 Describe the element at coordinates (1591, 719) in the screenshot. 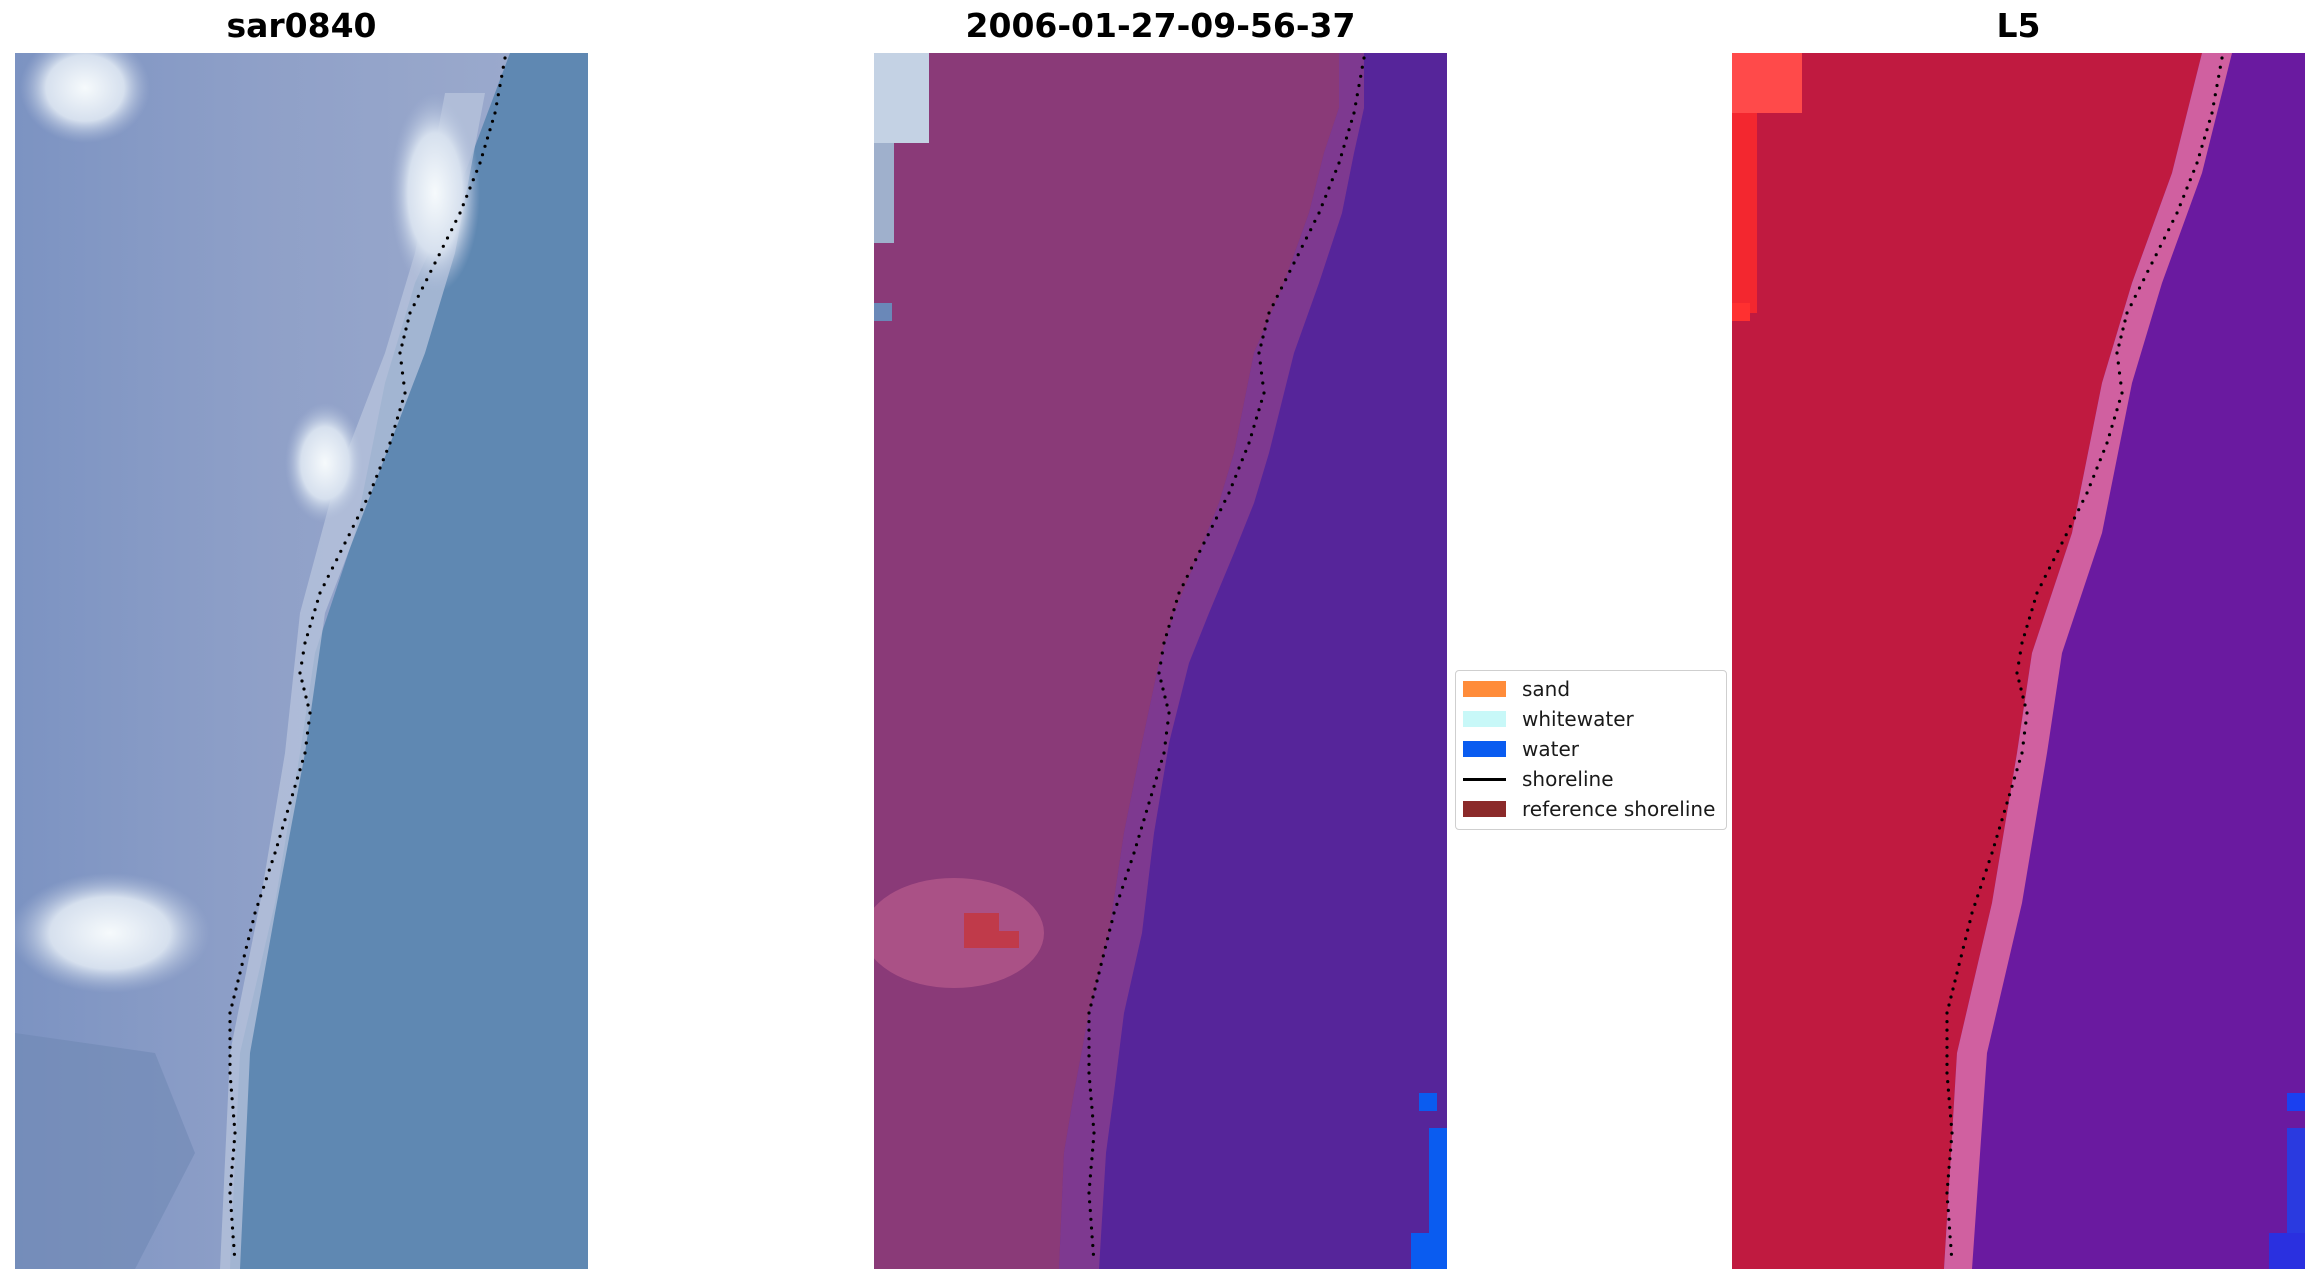

I see `legend-item-whitewater: whitewater` at that location.